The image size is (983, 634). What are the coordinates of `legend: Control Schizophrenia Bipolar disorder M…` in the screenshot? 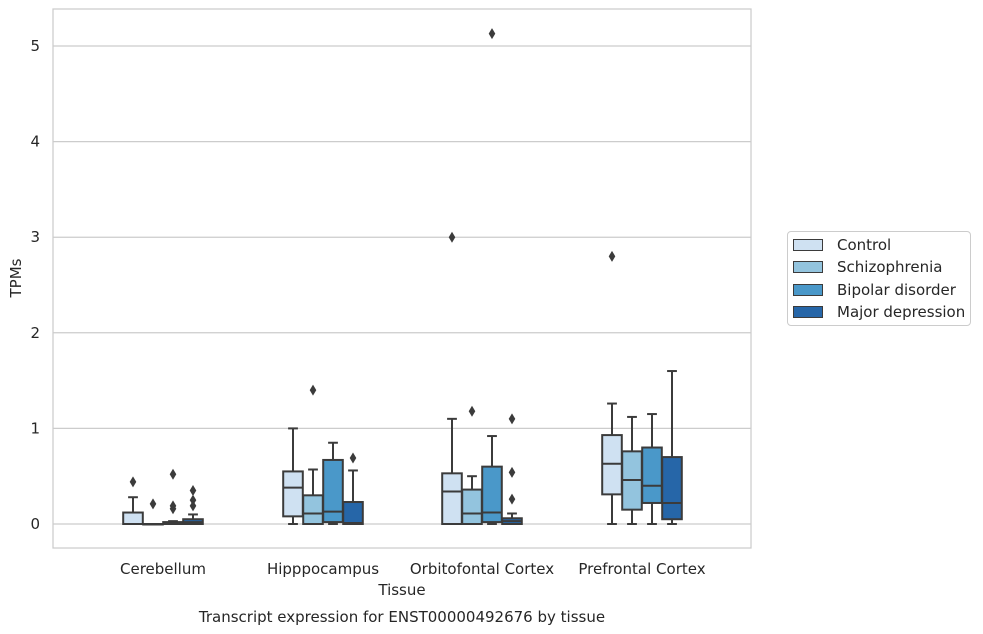 It's located at (879, 278).